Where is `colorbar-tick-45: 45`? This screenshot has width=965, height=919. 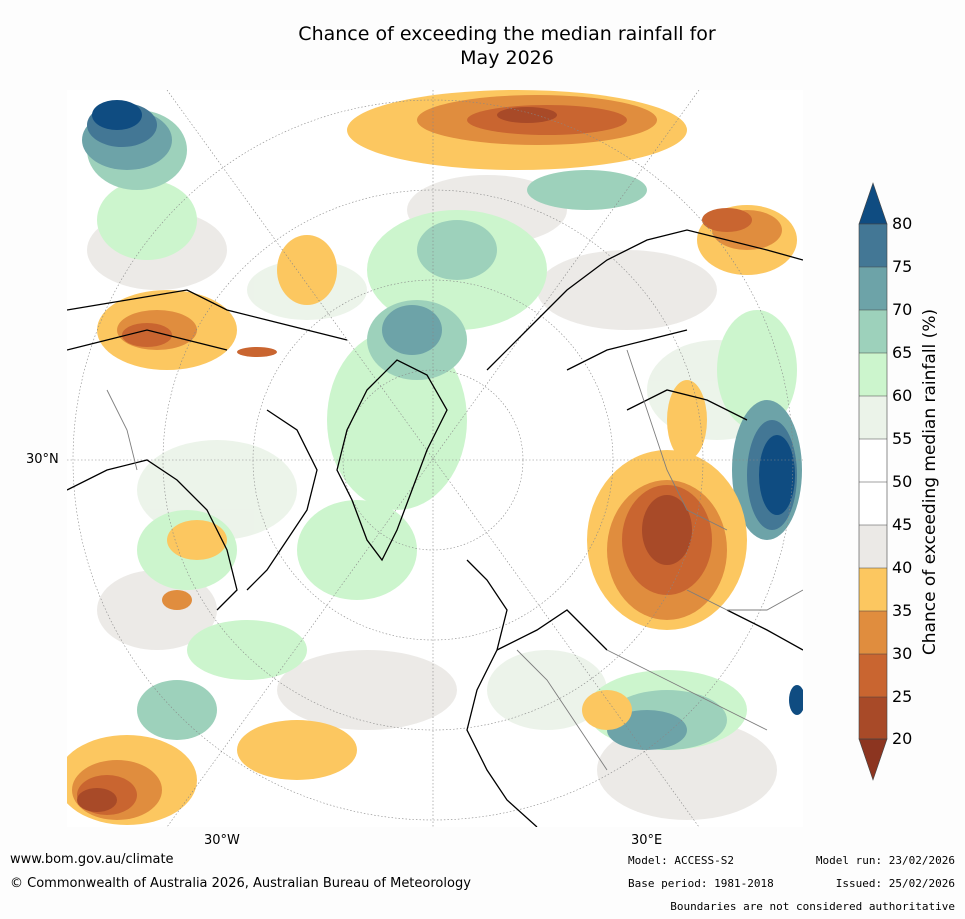
colorbar-tick-45: 45 is located at coordinates (902, 524).